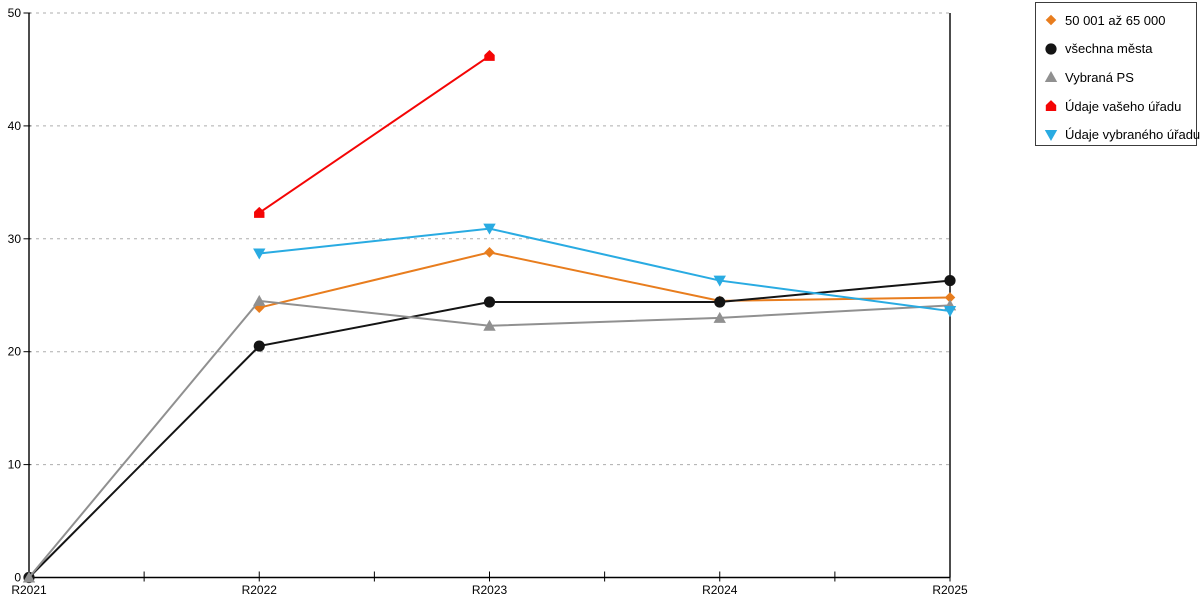  Describe the element at coordinates (1109, 49) in the screenshot. I see `legend-item-label: všechna města` at that location.